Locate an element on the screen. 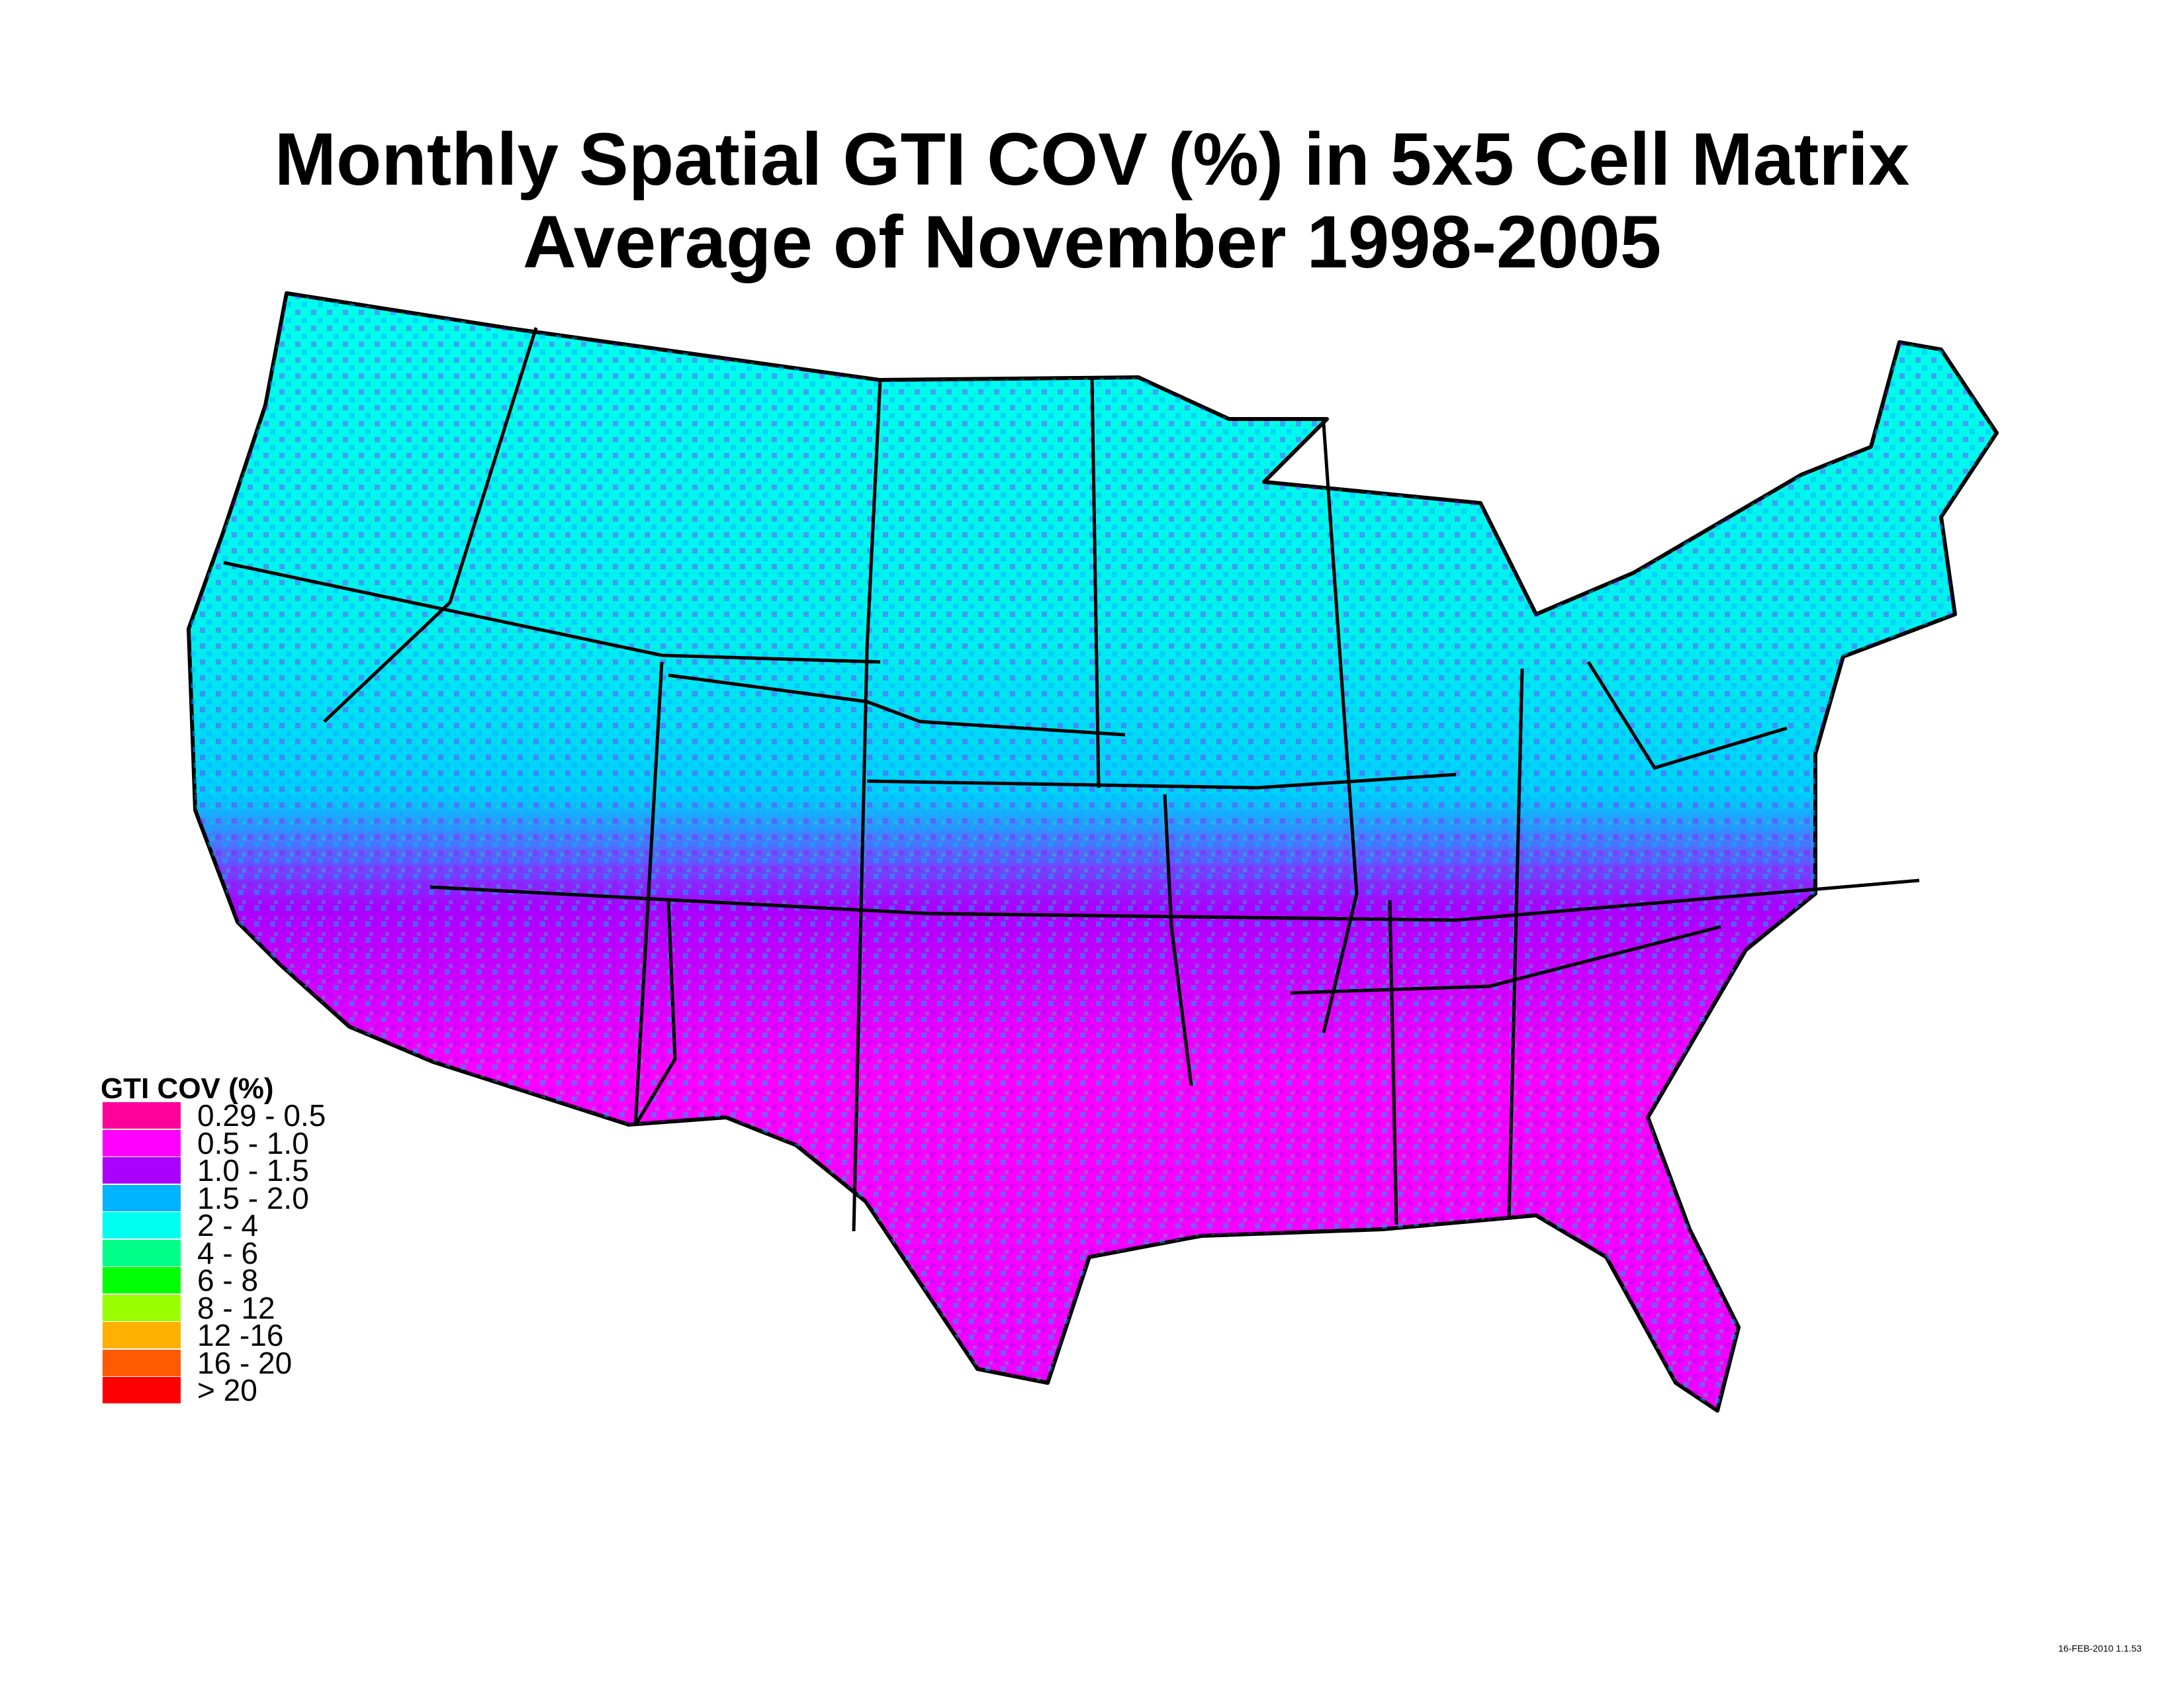  legend-label: 6 - 8 is located at coordinates (228, 1280).